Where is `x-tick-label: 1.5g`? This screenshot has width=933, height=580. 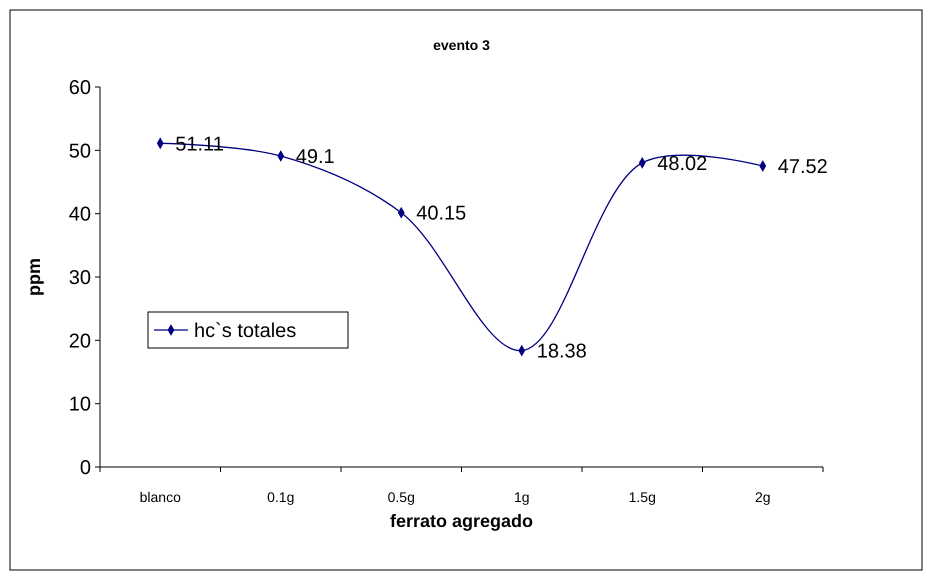
x-tick-label: 1.5g is located at coordinates (642, 497).